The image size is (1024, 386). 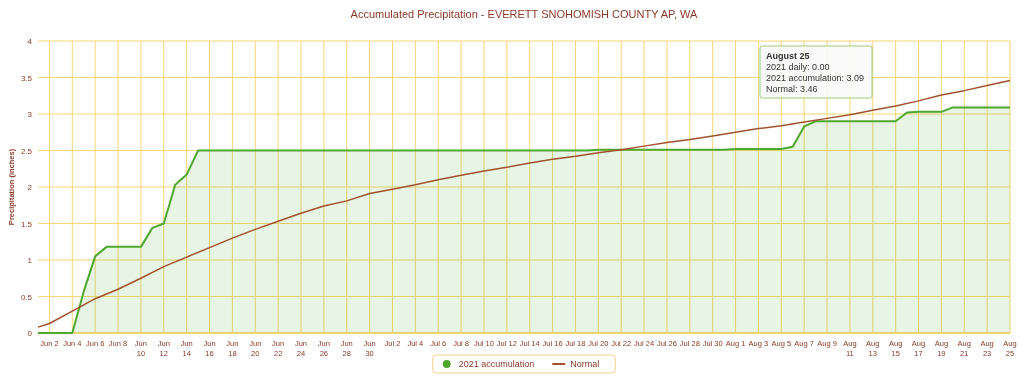 What do you see at coordinates (788, 56) in the screenshot?
I see `annotation: August 25` at bounding box center [788, 56].